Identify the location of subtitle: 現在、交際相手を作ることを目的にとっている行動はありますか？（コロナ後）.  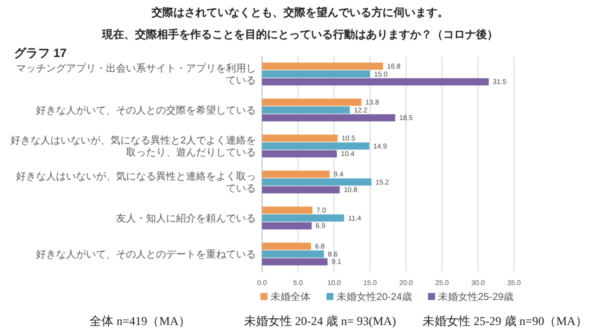
(300, 35).